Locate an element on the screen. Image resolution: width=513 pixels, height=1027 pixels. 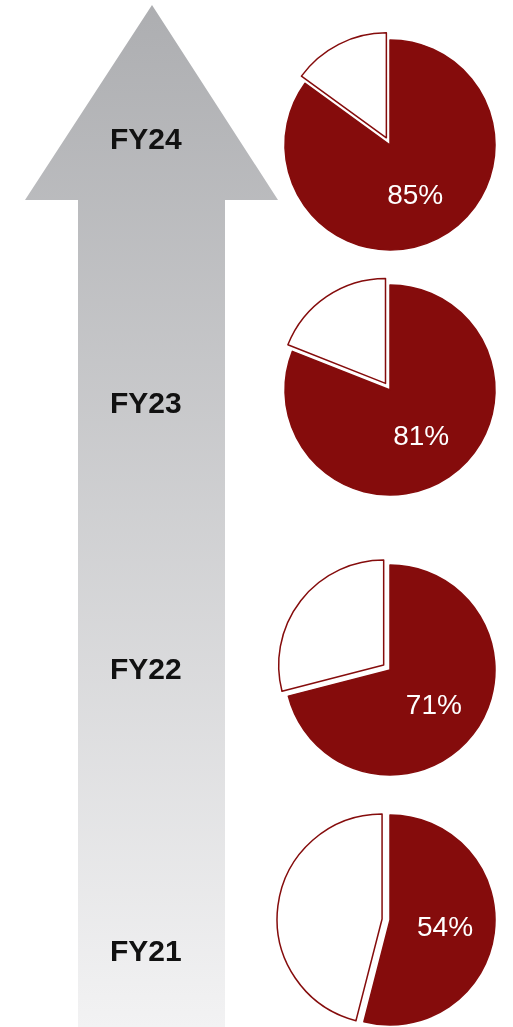
data-label: 85% is located at coordinates (415, 194).